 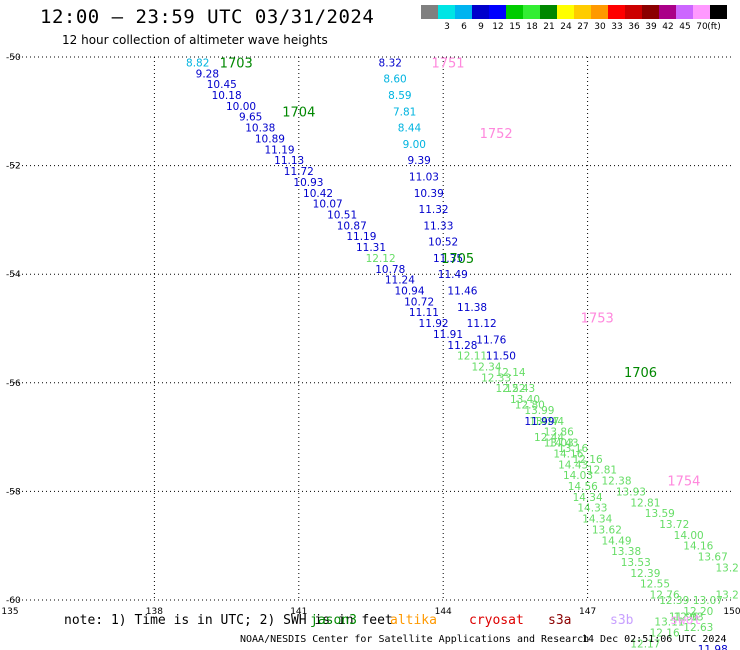 What do you see at coordinates (371, 248) in the screenshot?
I see `wave-height-value: 11.31` at bounding box center [371, 248].